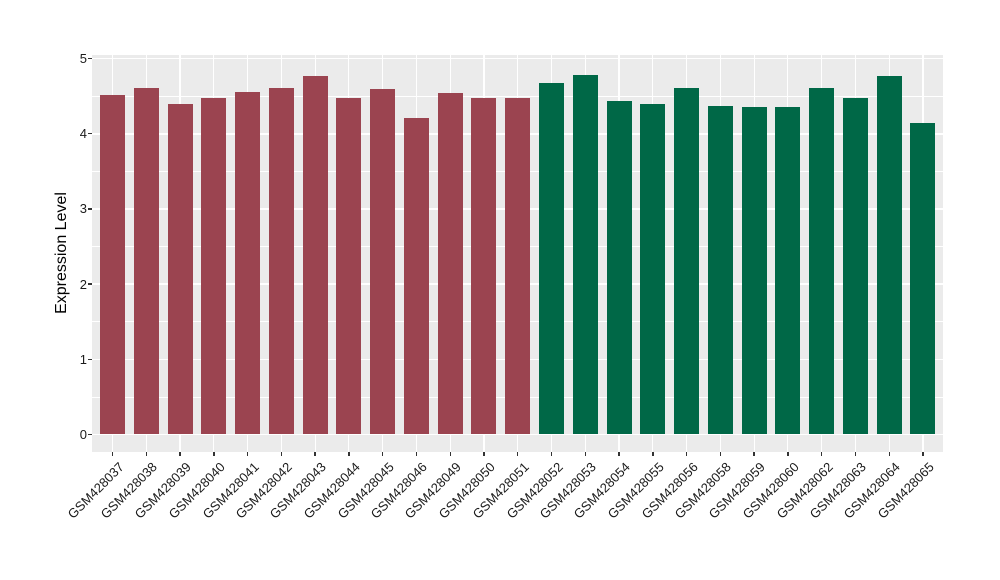  What do you see at coordinates (450, 264) in the screenshot?
I see `bar-GSM428049` at bounding box center [450, 264].